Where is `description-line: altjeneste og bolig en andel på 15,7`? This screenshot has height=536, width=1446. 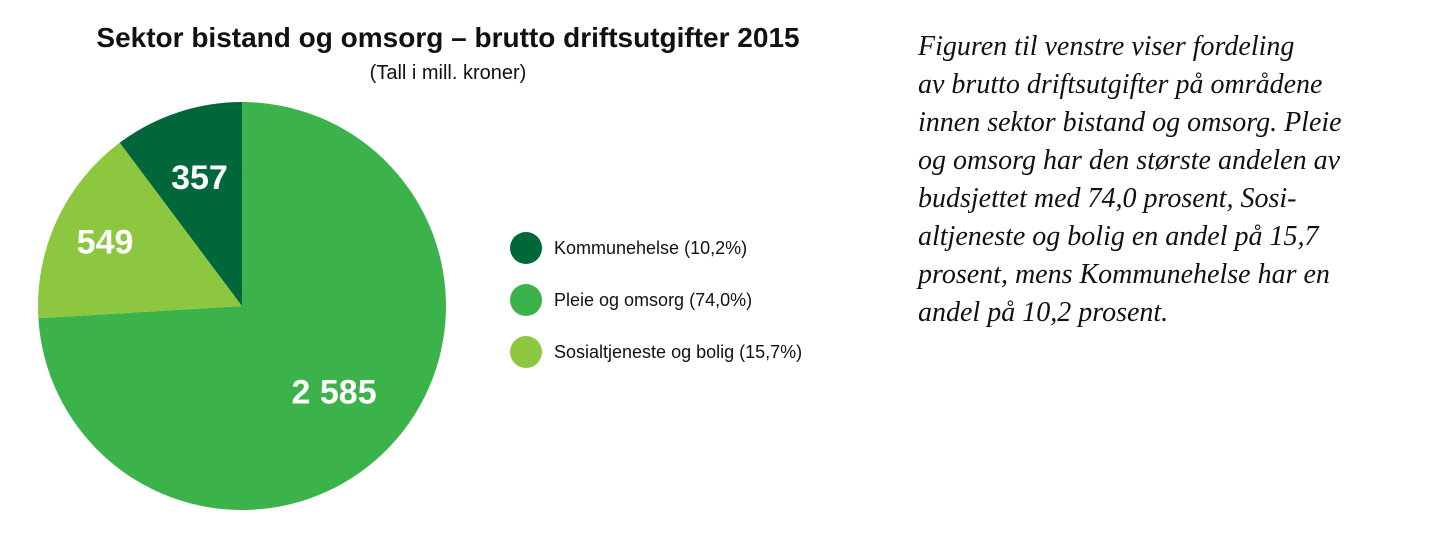
description-line: altjeneste og bolig en andel på 15,7 is located at coordinates (1118, 236).